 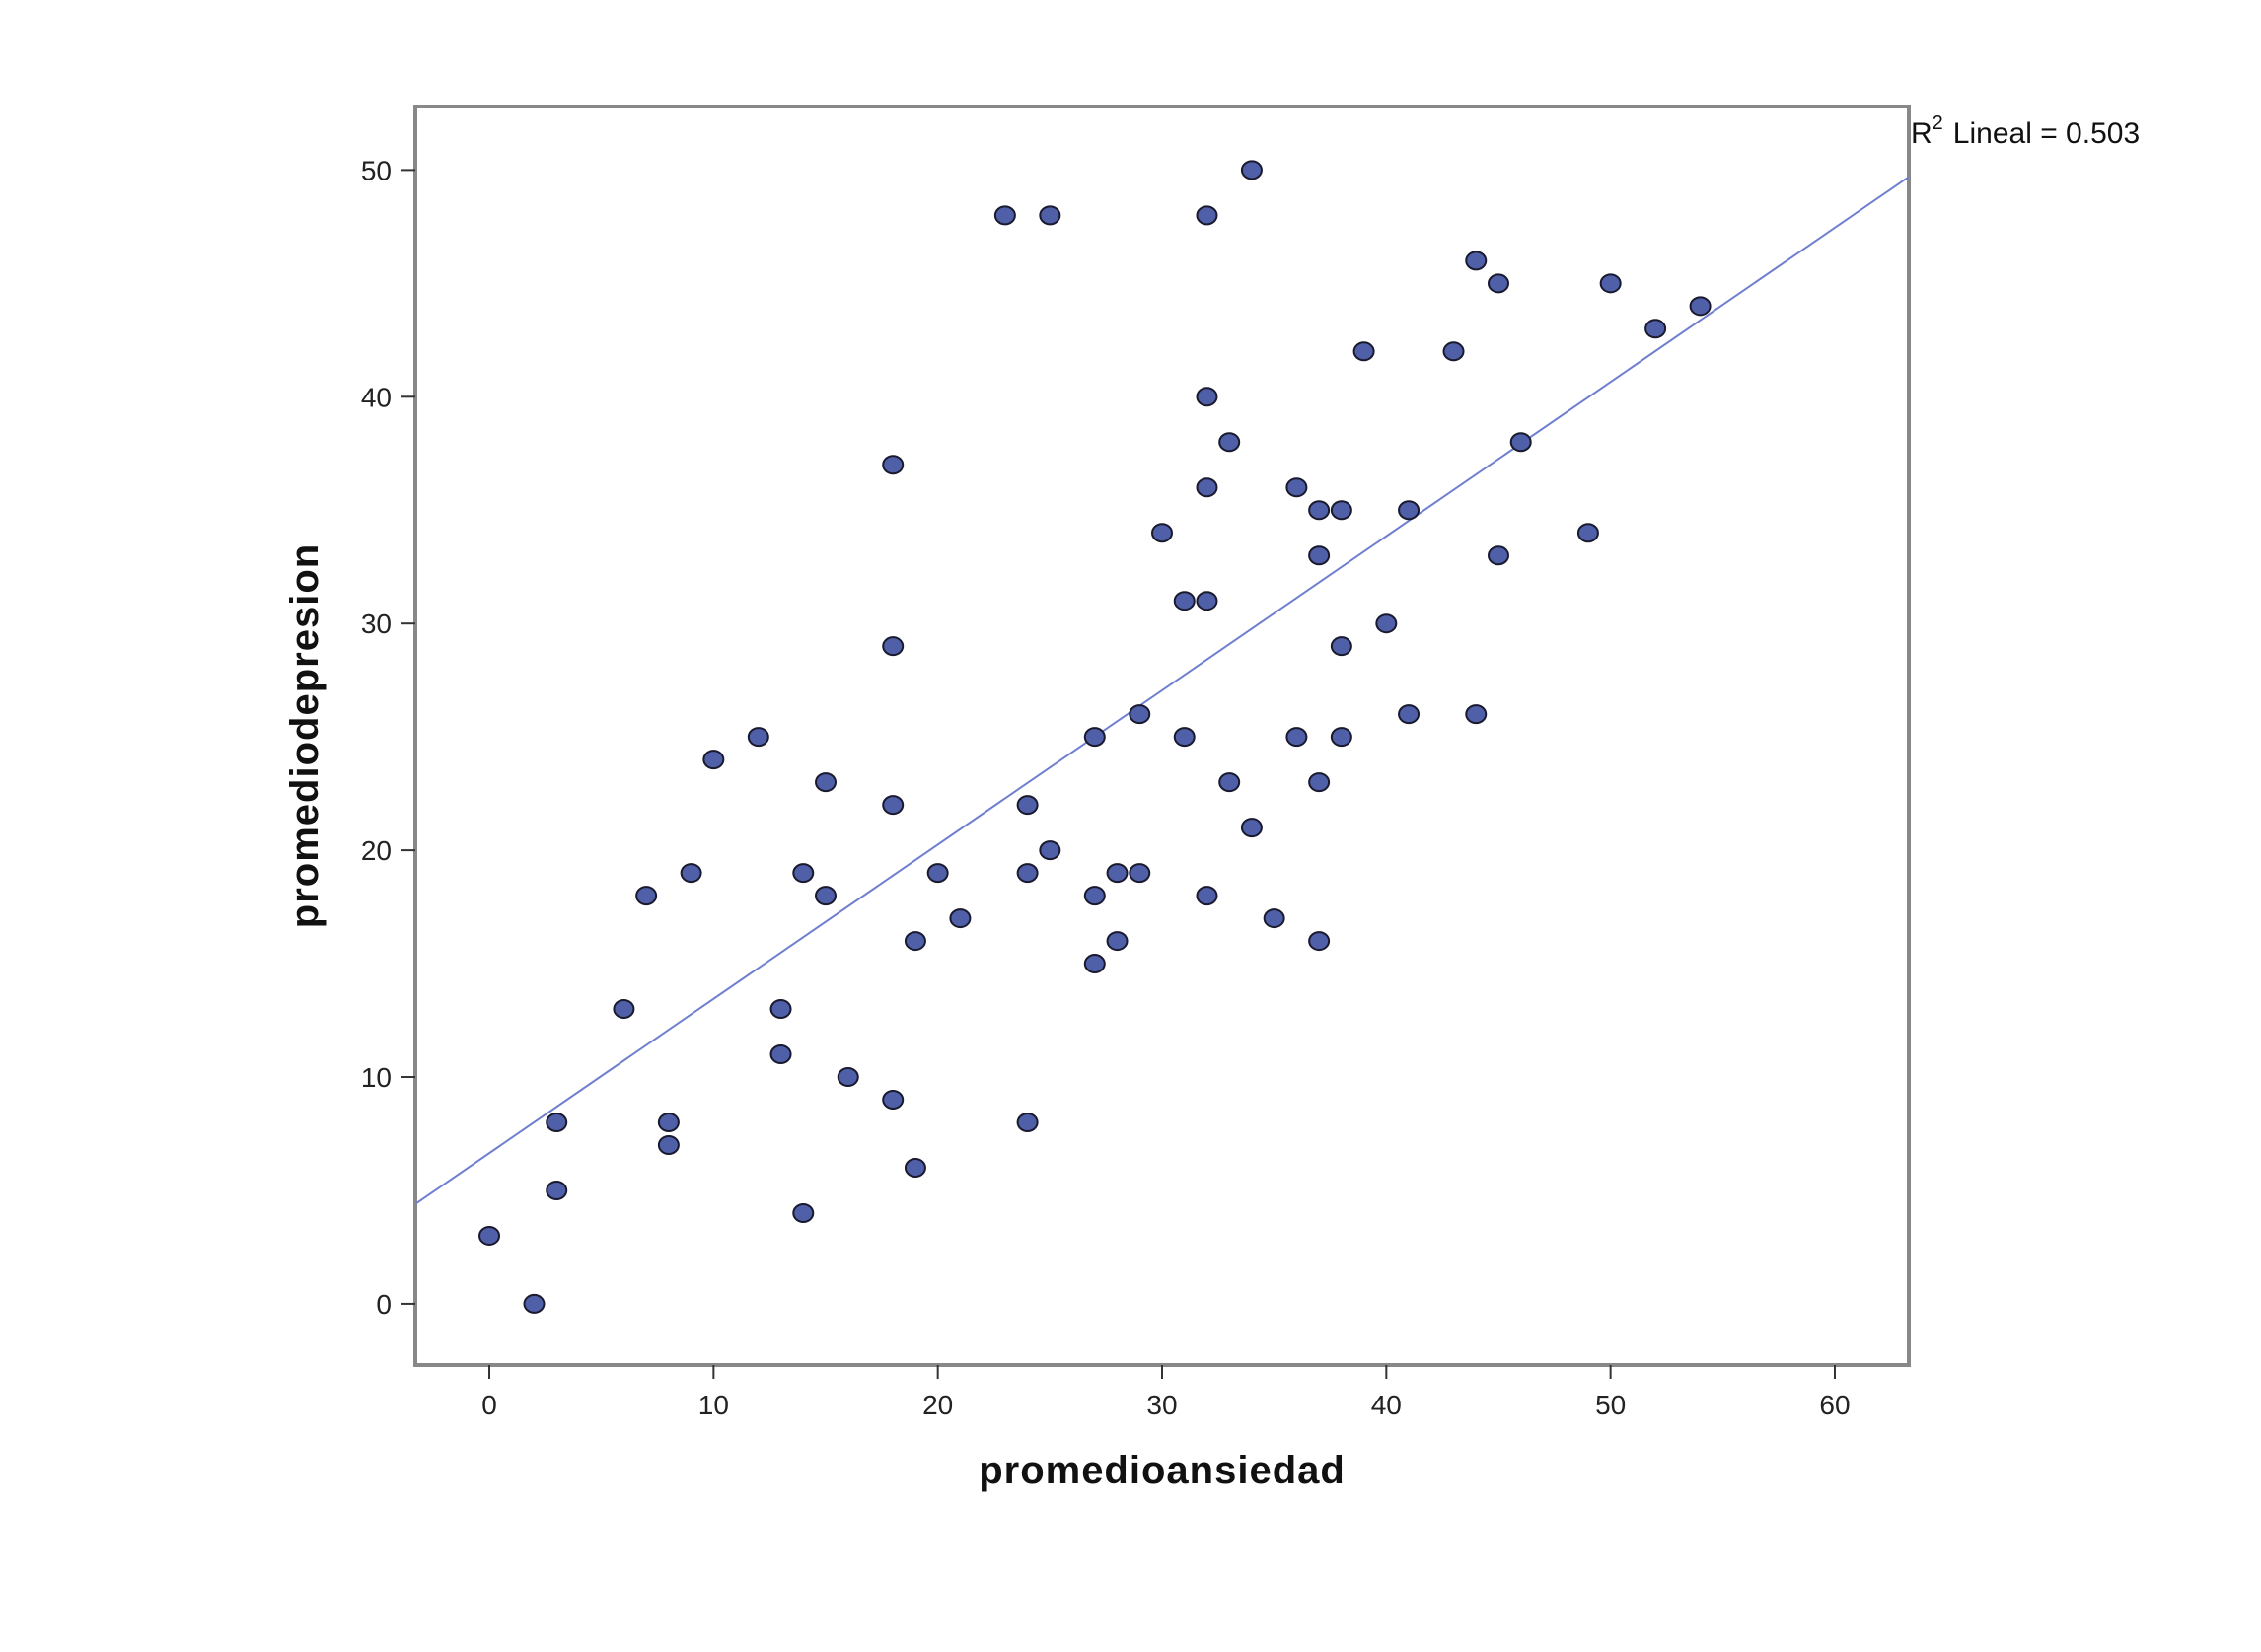 I want to click on y-tick-label: 10, so click(x=376, y=1078).